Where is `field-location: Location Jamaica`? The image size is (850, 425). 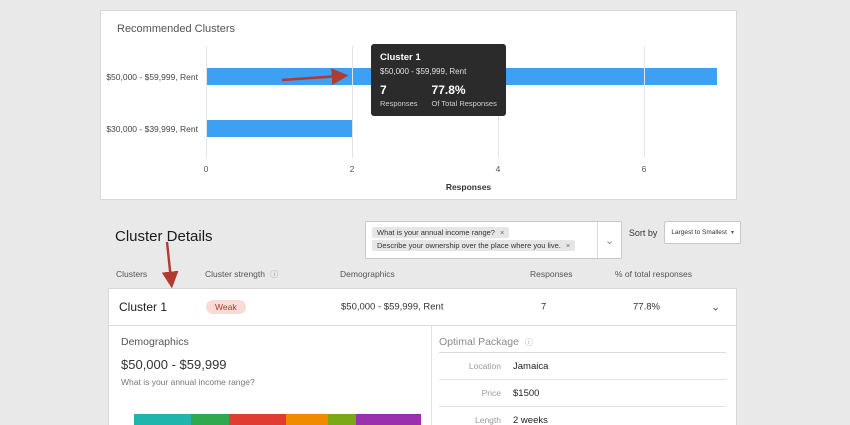 field-location: Location Jamaica is located at coordinates (582, 366).